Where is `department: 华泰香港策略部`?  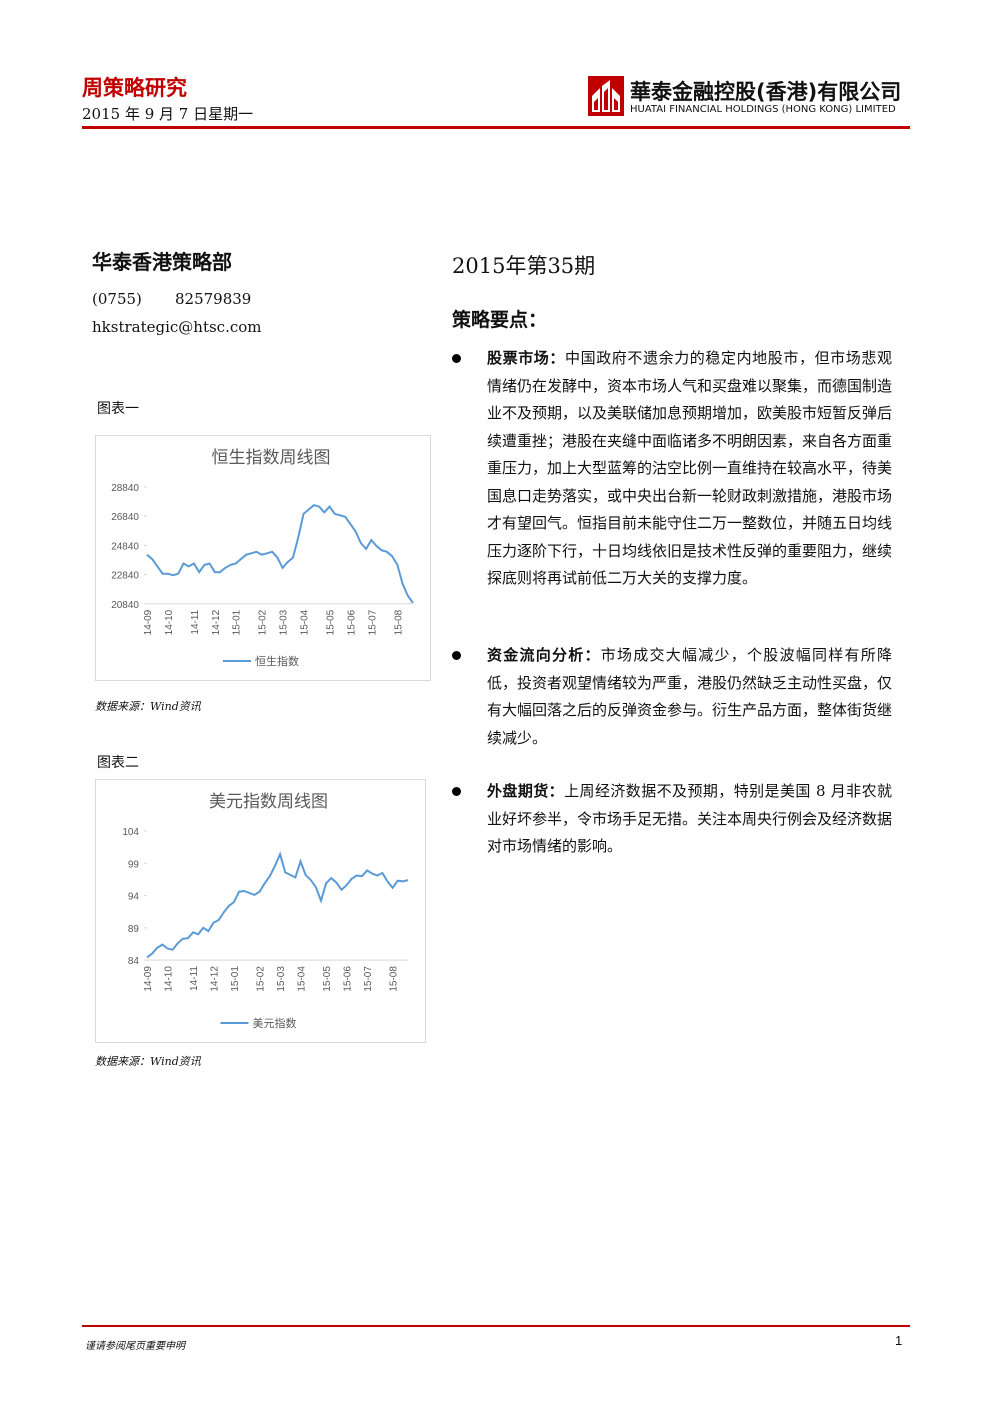 department: 华泰香港策略部 is located at coordinates (162, 262).